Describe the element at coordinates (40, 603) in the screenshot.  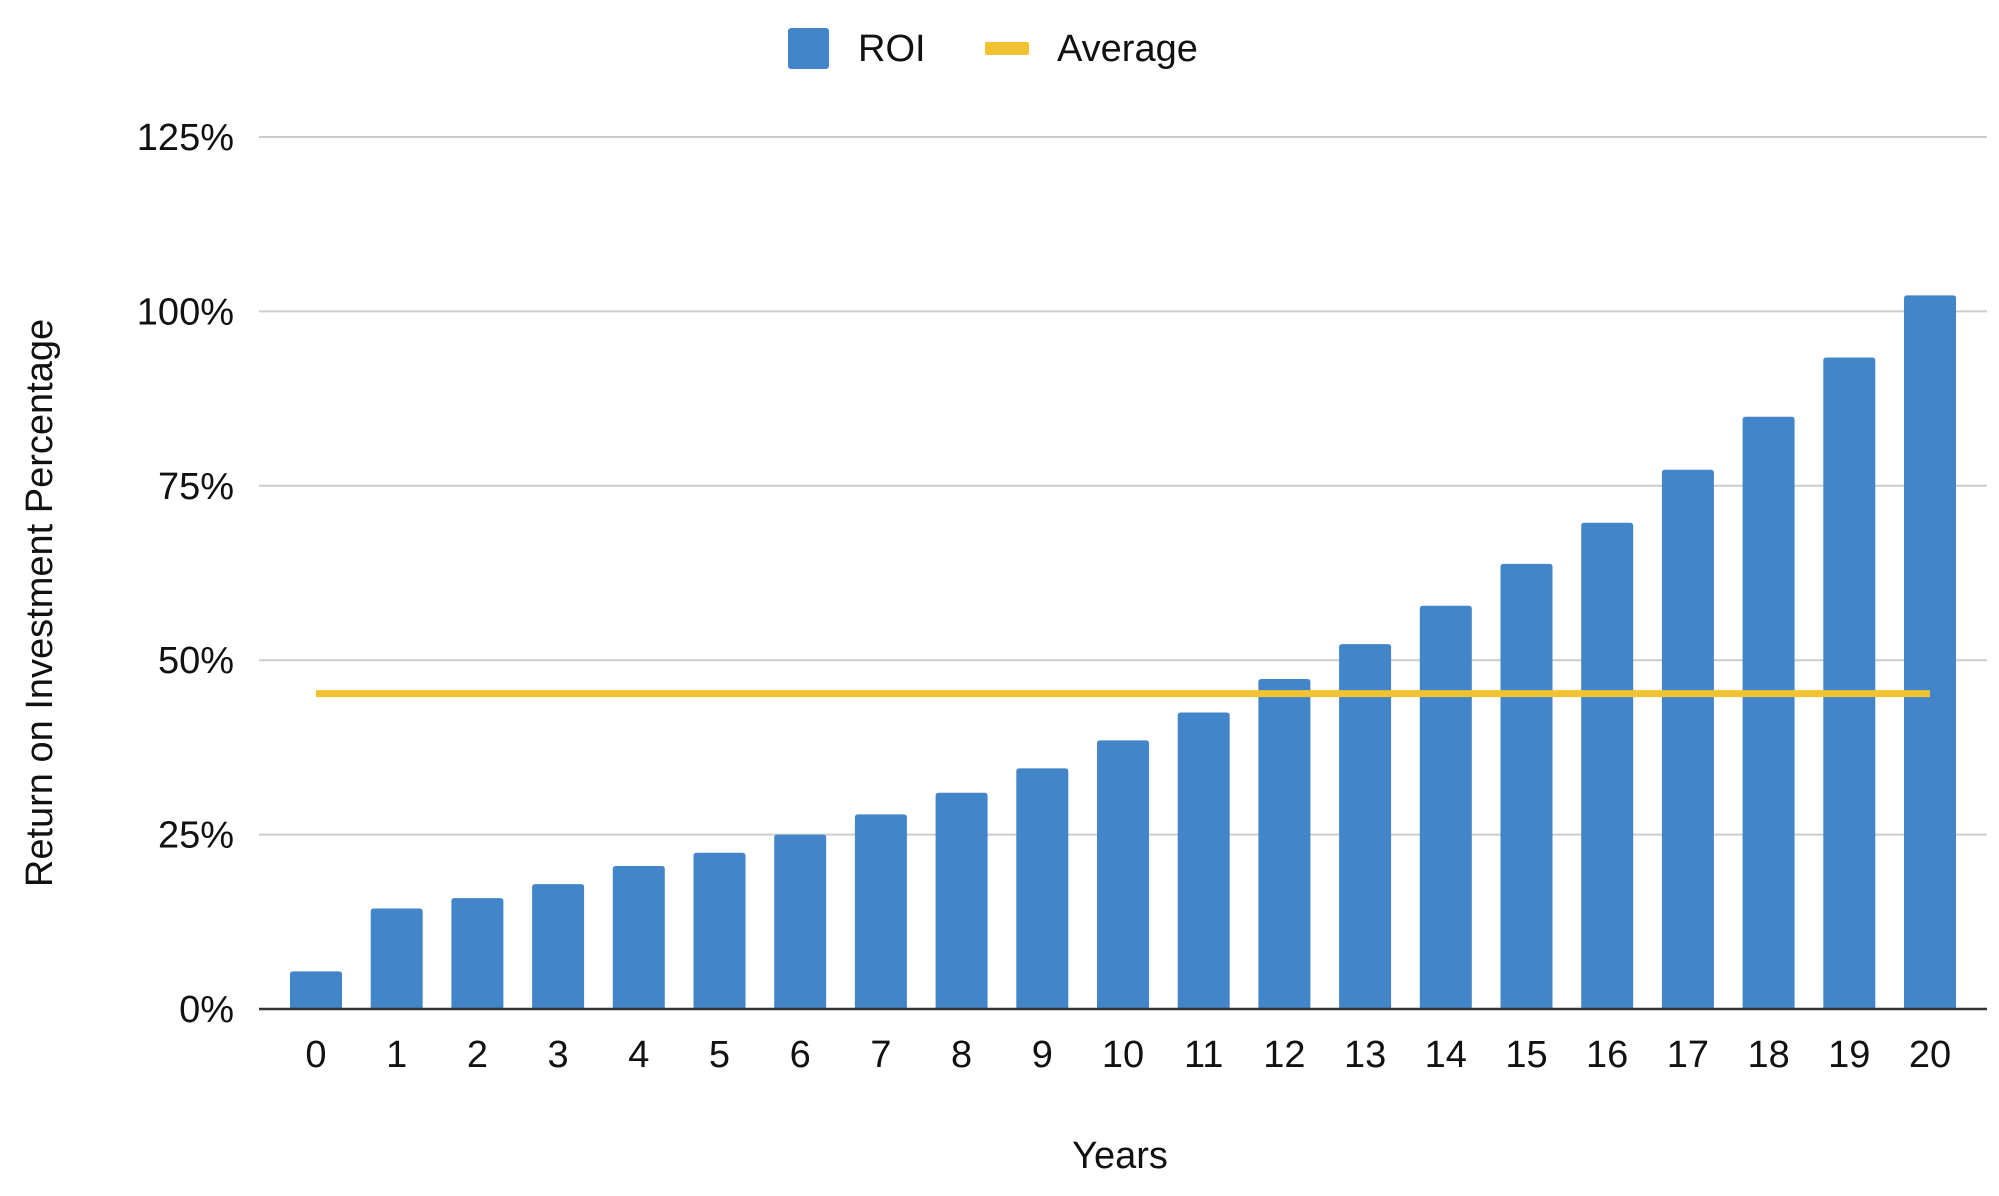
I see `y-axis-title: Return on Investment Percentage` at that location.